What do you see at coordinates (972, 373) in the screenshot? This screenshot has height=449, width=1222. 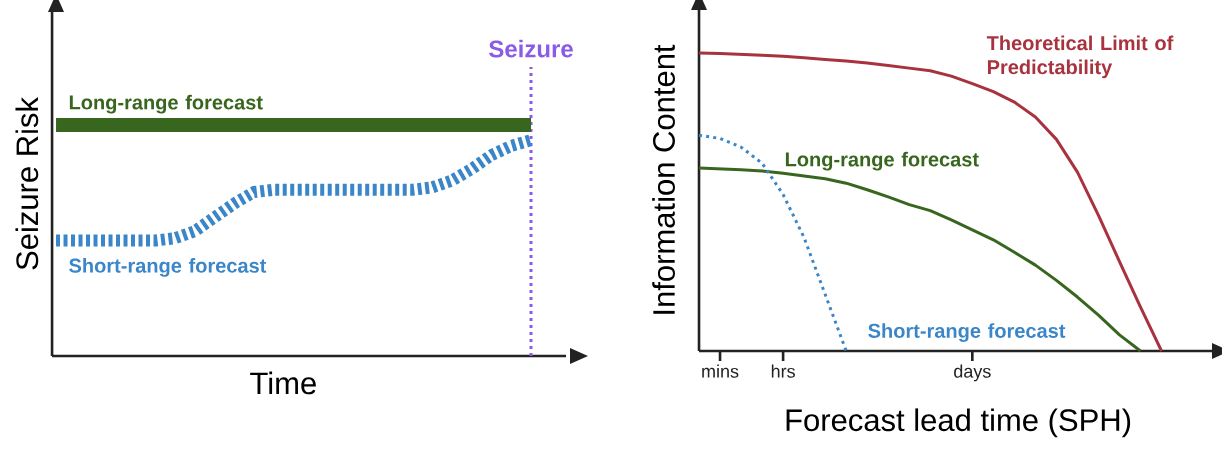 I see `x-tick-label: days` at bounding box center [972, 373].